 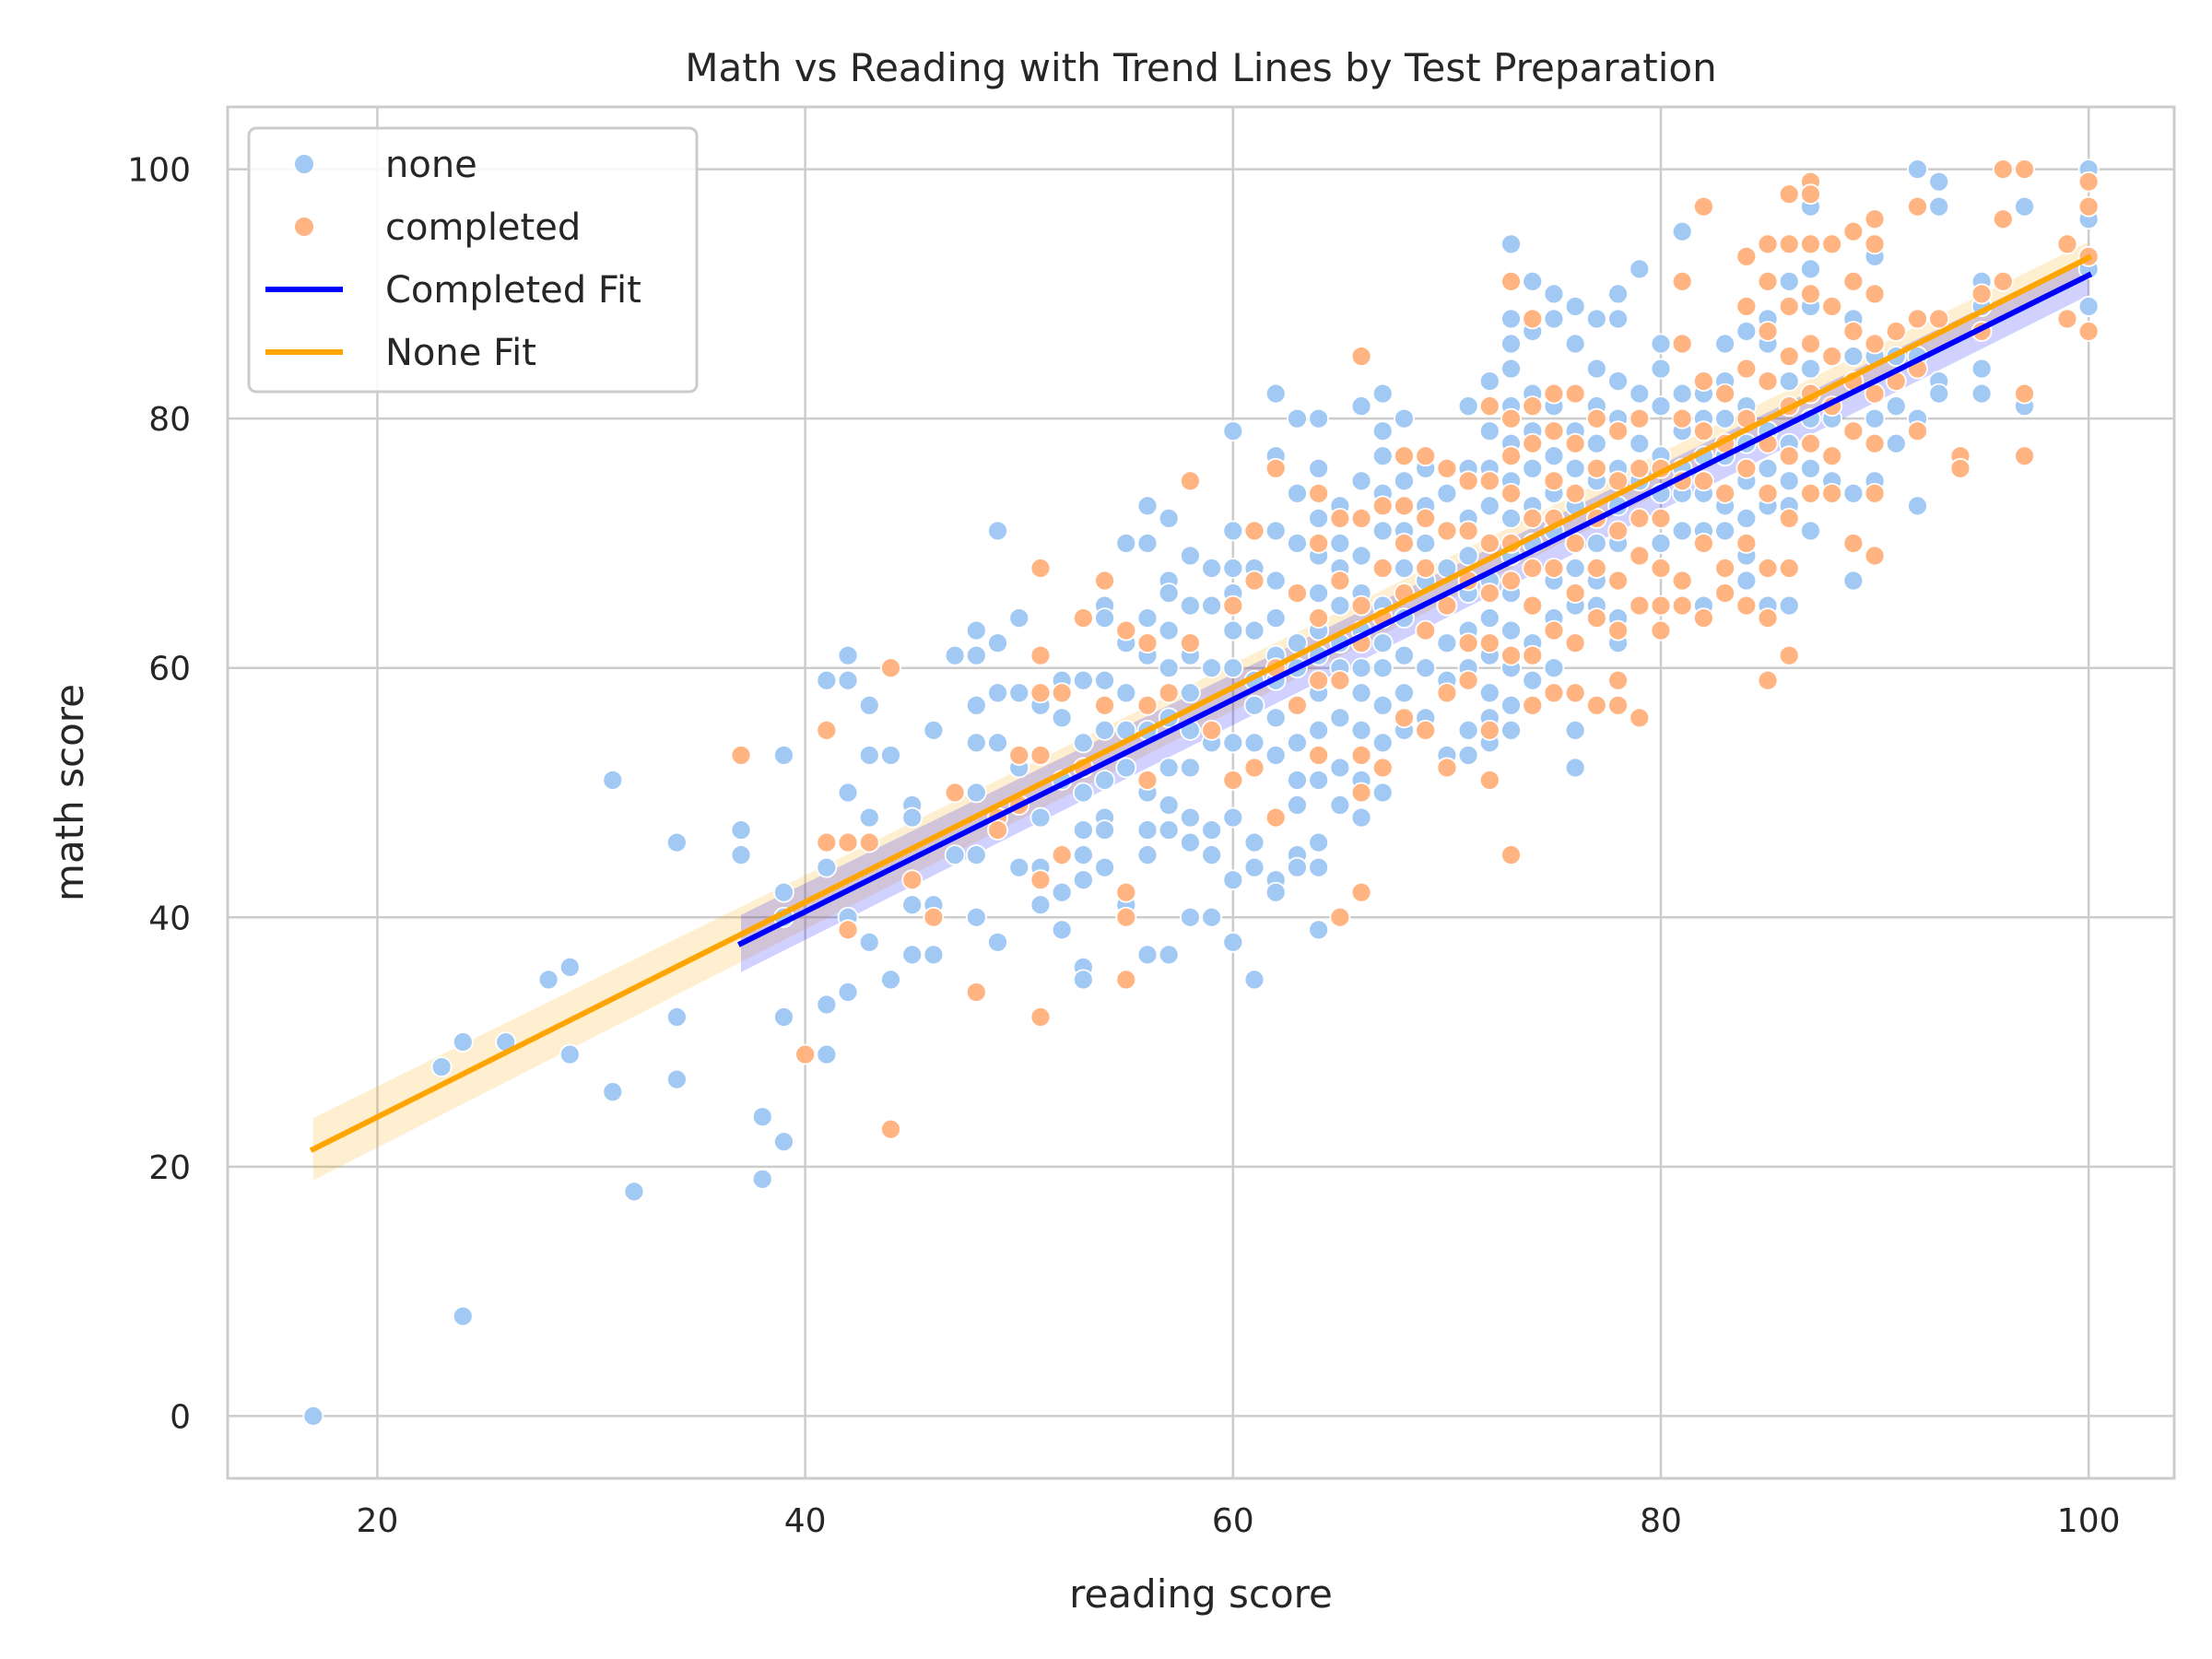 I want to click on y-tick-label: 40, so click(x=169, y=918).